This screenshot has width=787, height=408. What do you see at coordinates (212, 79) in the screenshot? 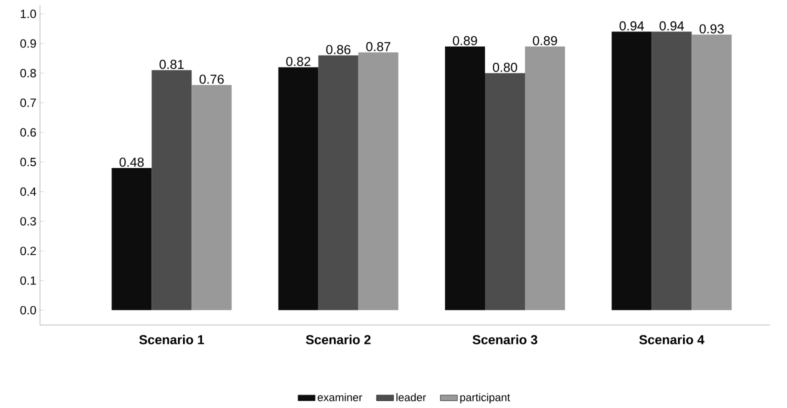
I see `data-label: 0.76` at bounding box center [212, 79].